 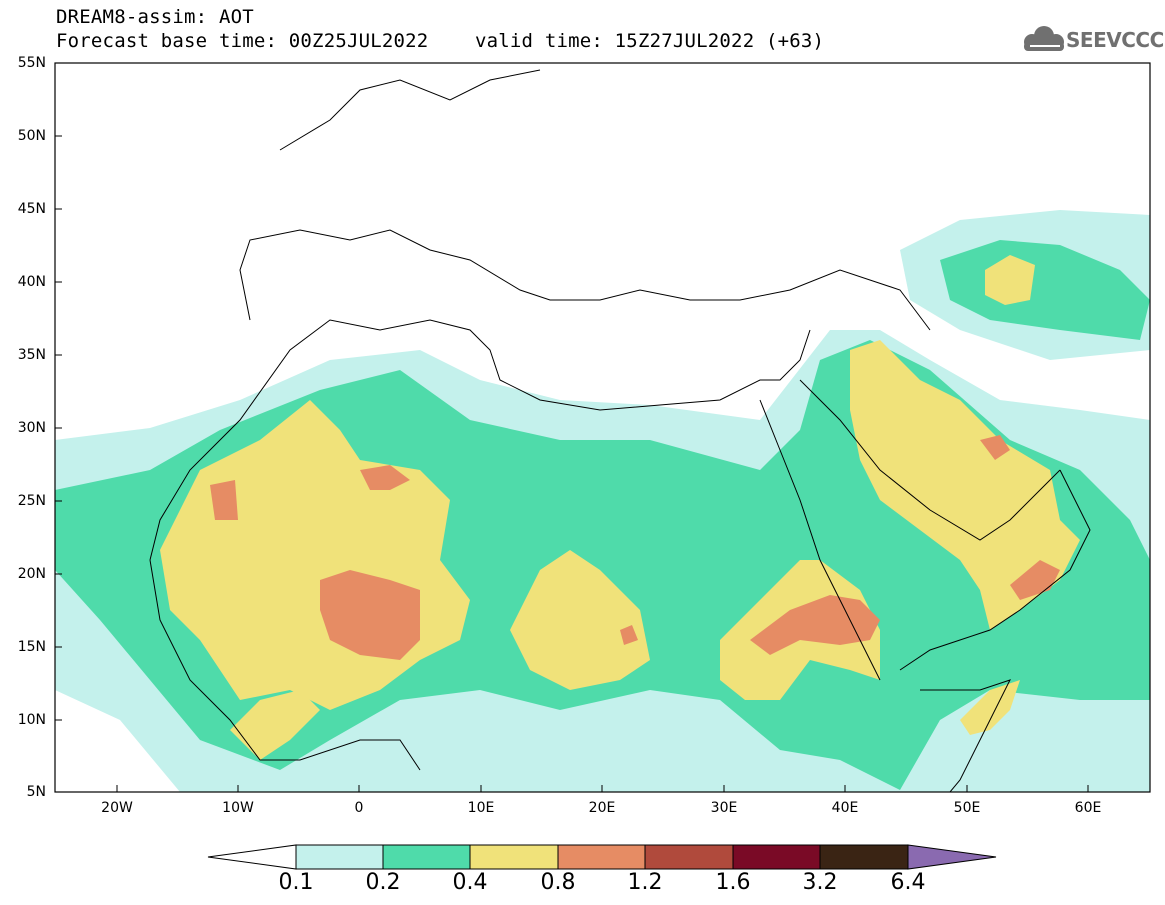 What do you see at coordinates (1115, 40) in the screenshot?
I see `logo-text: SEEVCCC` at bounding box center [1115, 40].